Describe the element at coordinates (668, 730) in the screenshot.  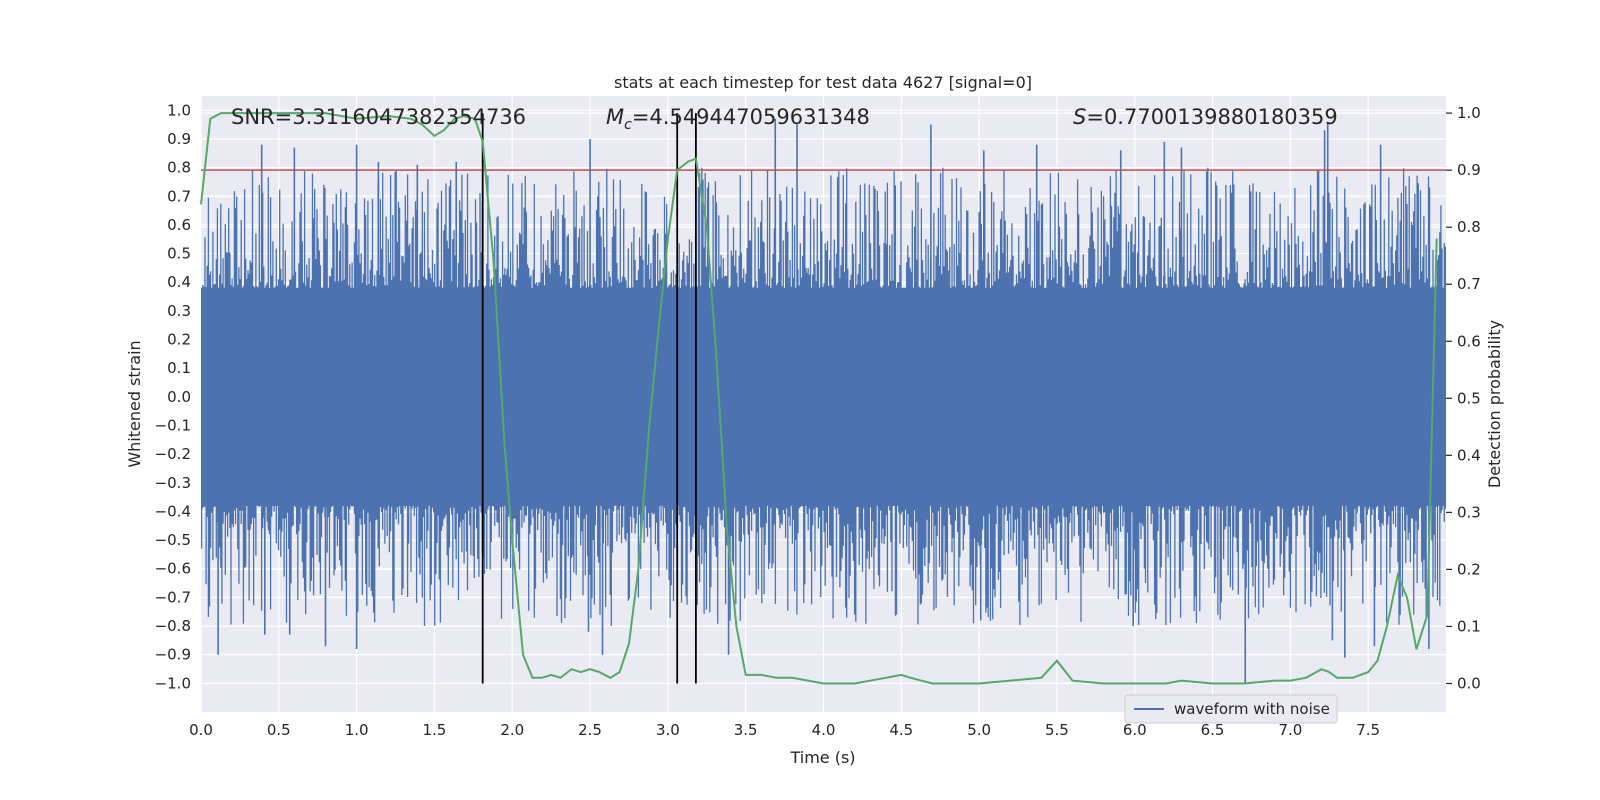
I see `x-tick-label: 3.0` at that location.